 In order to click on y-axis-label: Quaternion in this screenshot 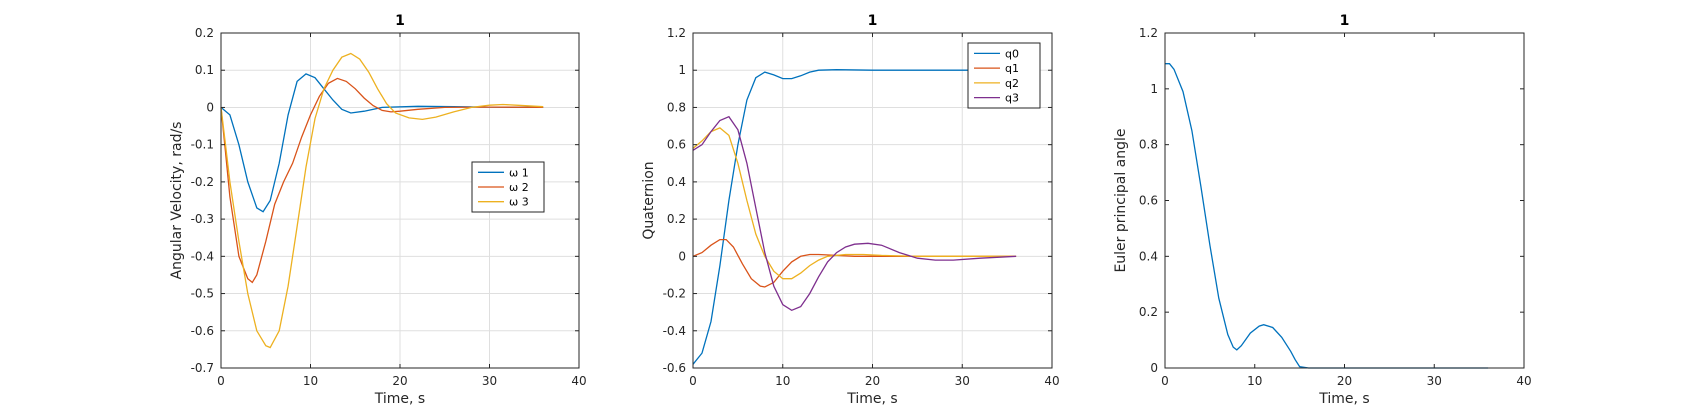, I will do `click(649, 200)`.